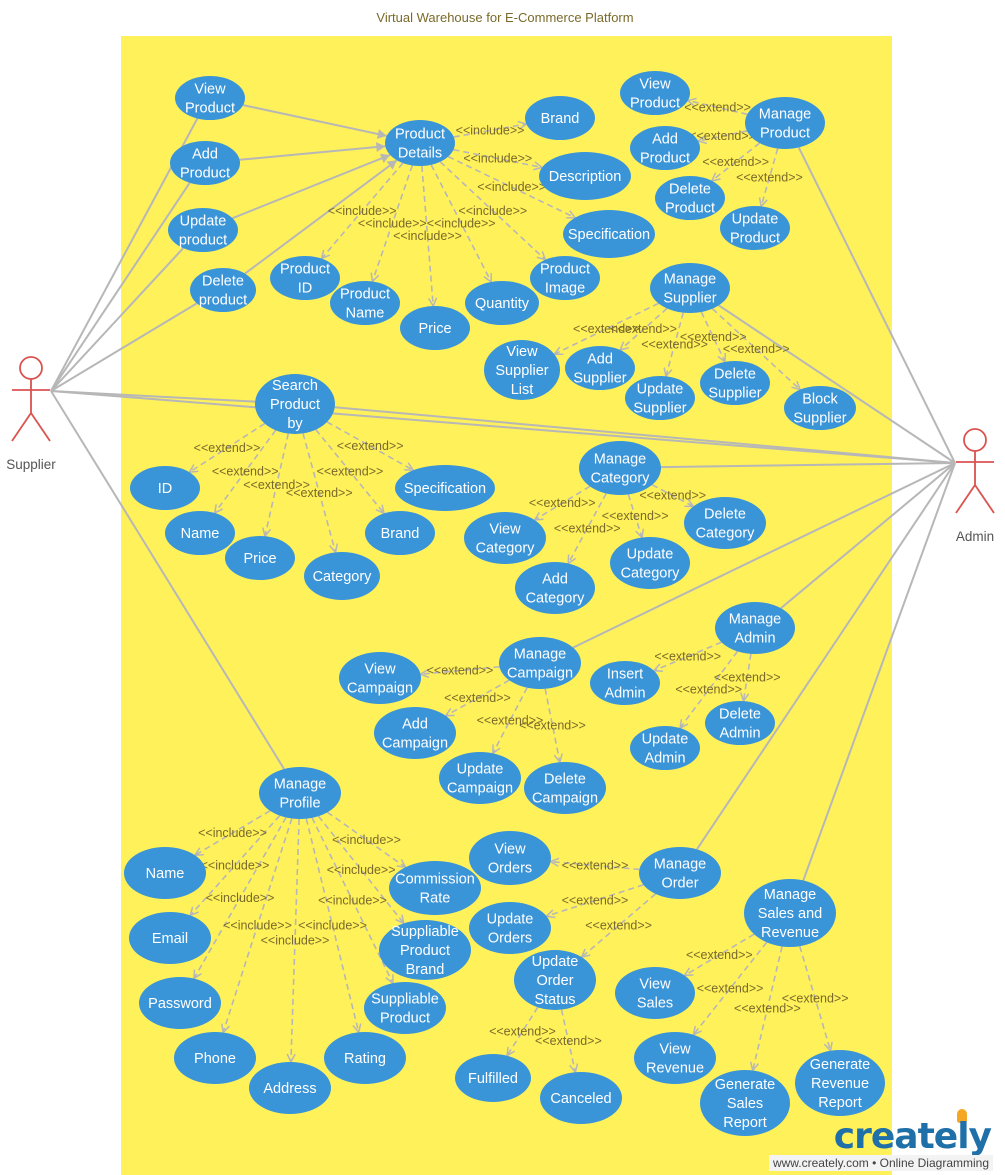  I want to click on use-case-p-rating: Rating, so click(365, 1058).